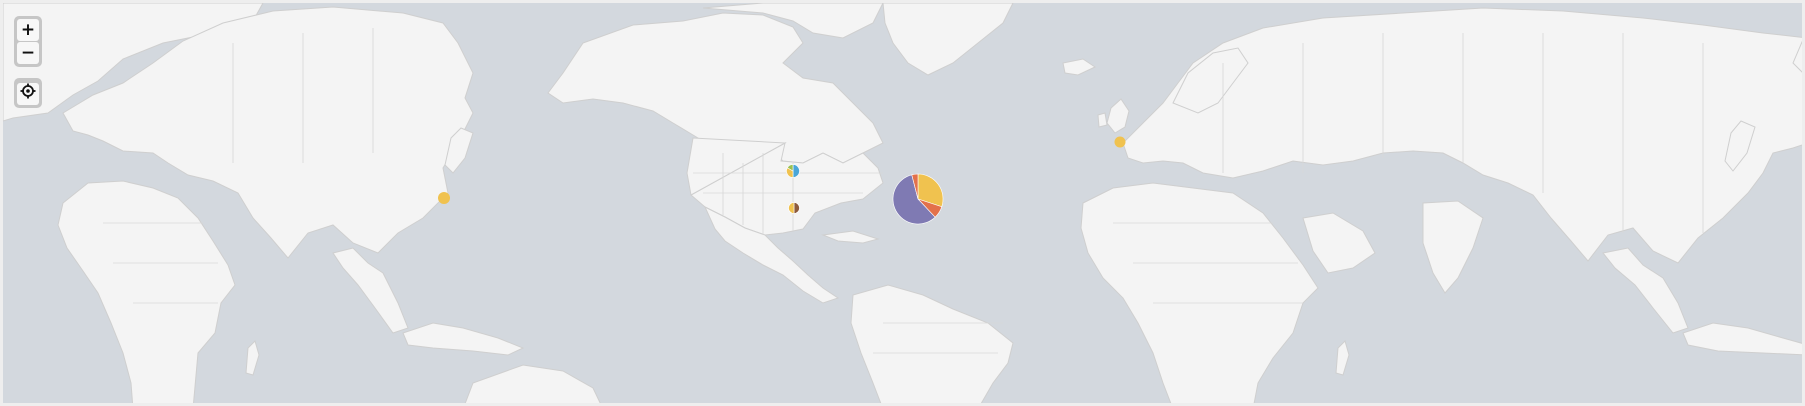 This screenshot has width=1805, height=406. I want to click on landmass-scandinavia, so click(1210, 80).